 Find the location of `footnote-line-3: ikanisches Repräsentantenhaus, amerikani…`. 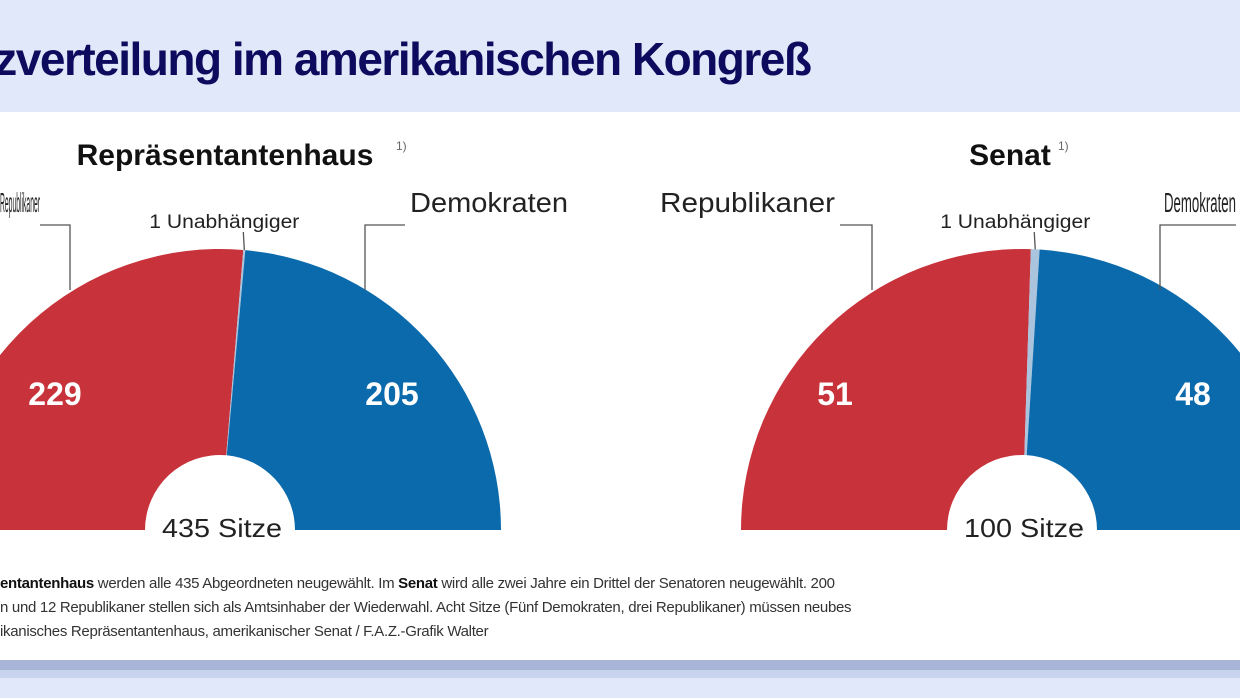

footnote-line-3: ikanisches Repräsentantenhaus, amerikani… is located at coordinates (244, 631).